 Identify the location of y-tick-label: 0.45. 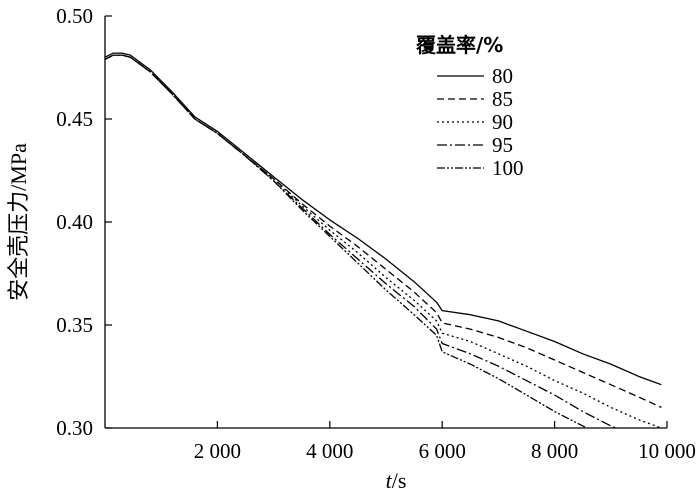
(74, 119).